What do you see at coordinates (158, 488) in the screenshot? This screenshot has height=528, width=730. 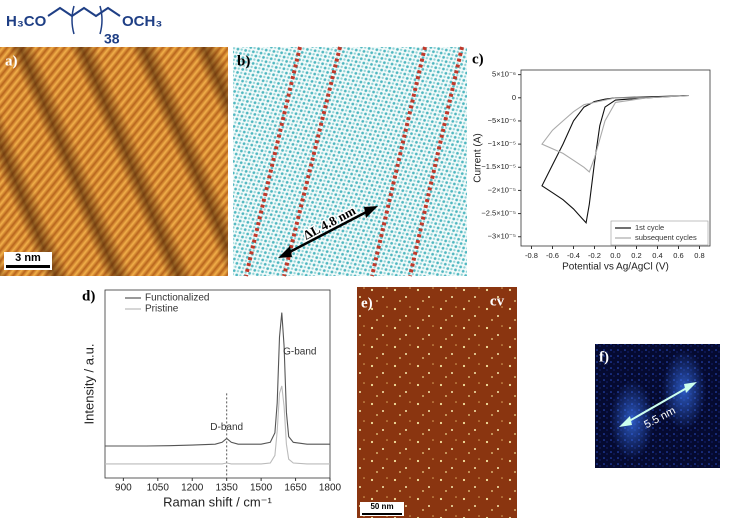 I see `x-tick-label: 1050` at bounding box center [158, 488].